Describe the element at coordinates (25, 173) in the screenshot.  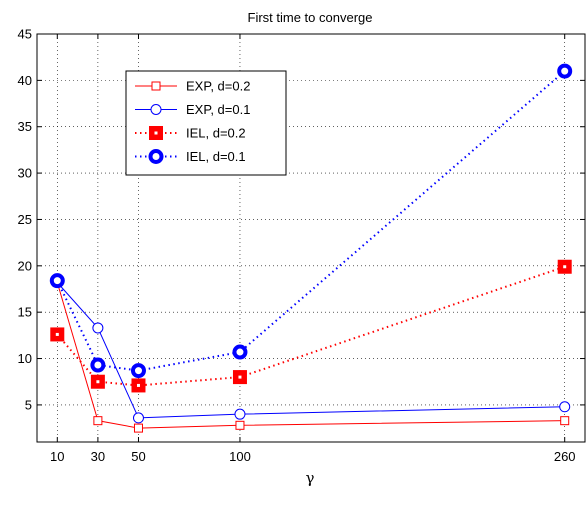
I see `y-tick-label: 30` at that location.